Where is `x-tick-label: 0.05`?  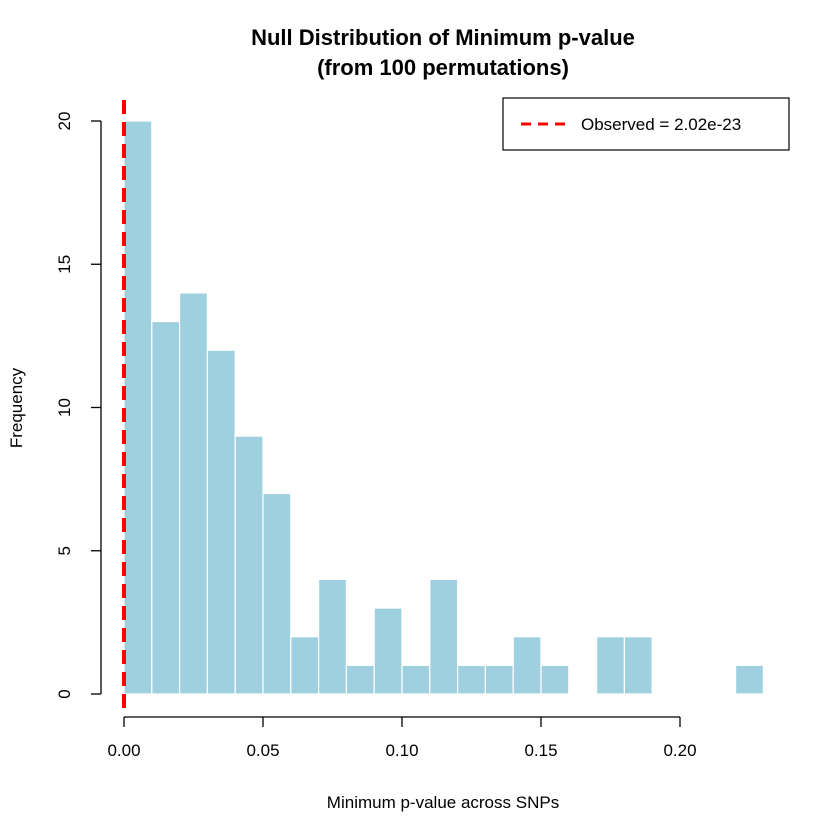
x-tick-label: 0.05 is located at coordinates (262, 750).